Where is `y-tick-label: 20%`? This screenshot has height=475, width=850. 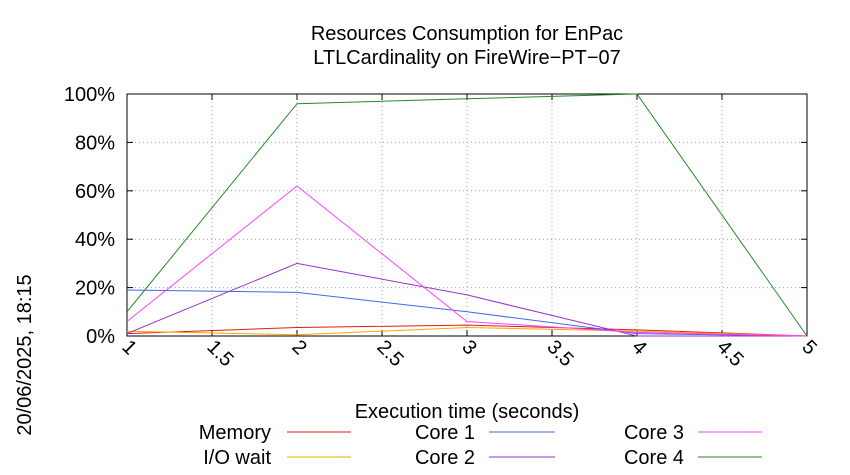
y-tick-label: 20% is located at coordinates (95, 289).